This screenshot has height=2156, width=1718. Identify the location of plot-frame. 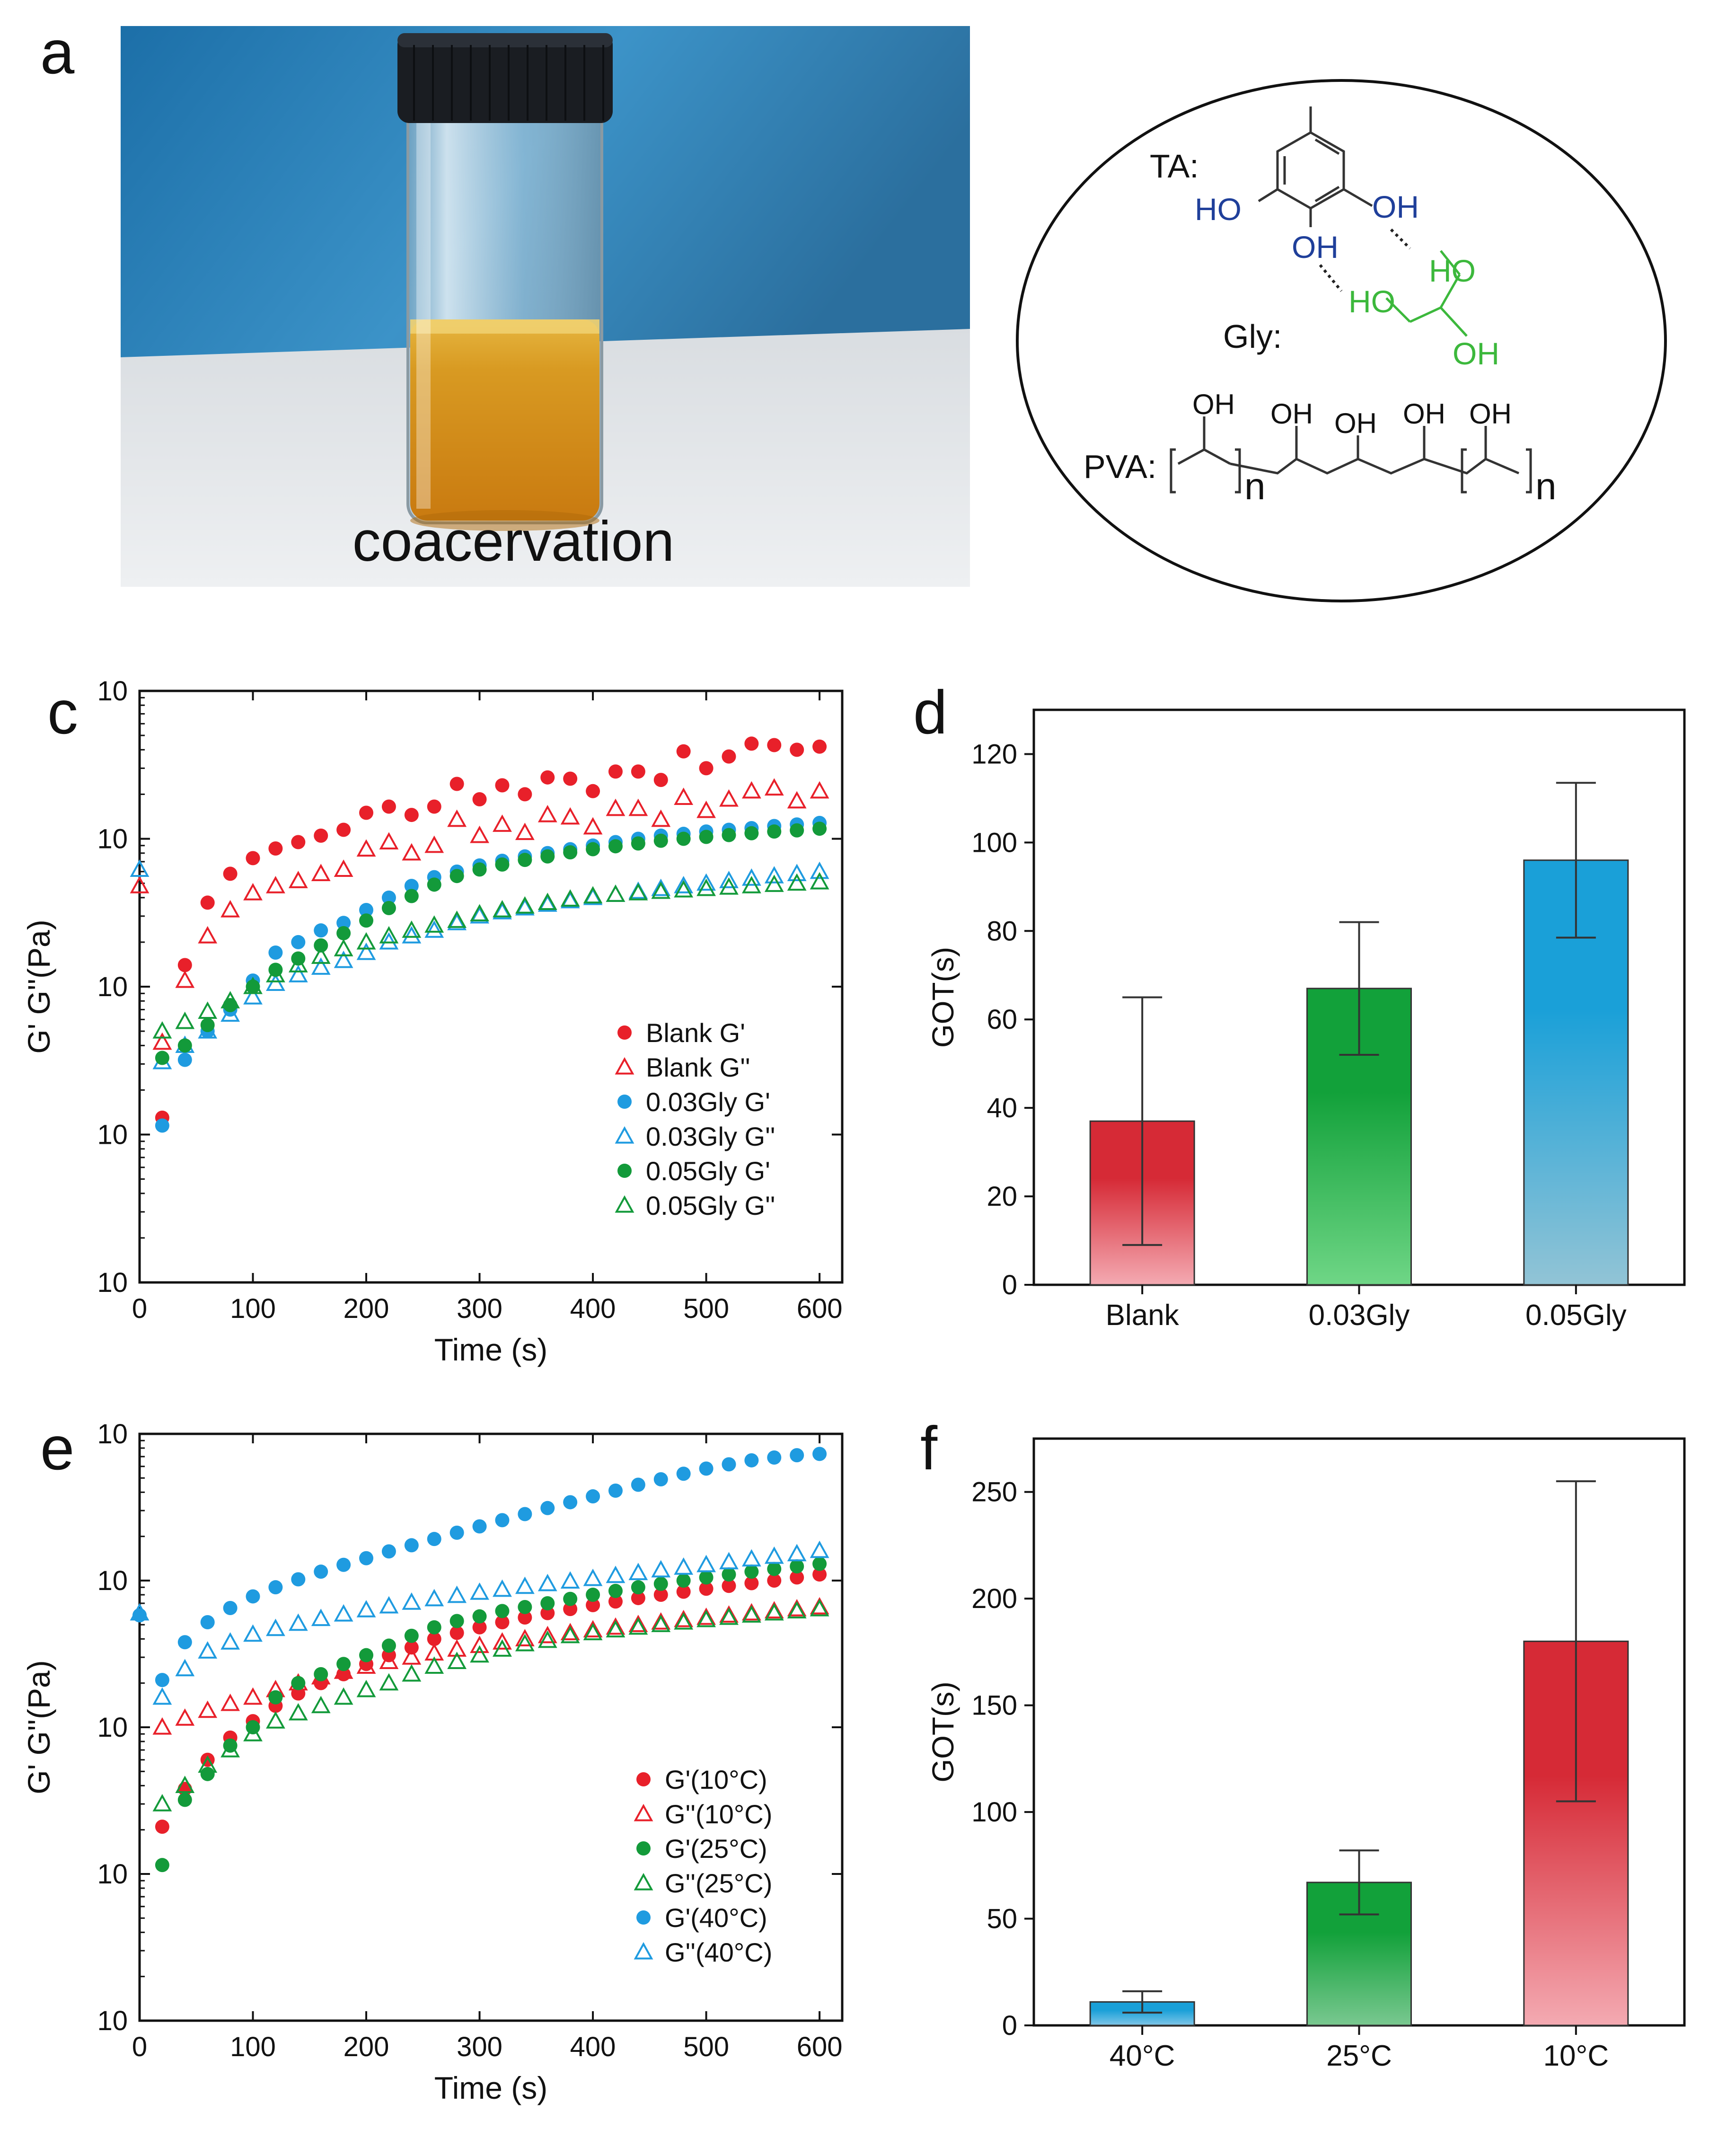
(491, 1727).